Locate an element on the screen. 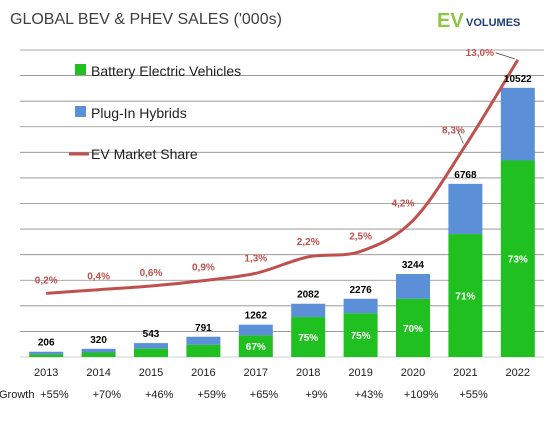  brand-logo-volumes: VOLUMES is located at coordinates (493, 23).